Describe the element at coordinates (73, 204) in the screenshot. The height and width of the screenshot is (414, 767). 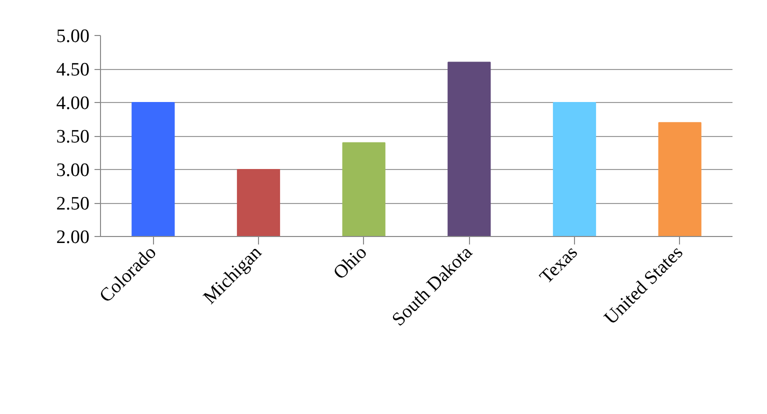
I see `y-tick-label: 2.50` at that location.